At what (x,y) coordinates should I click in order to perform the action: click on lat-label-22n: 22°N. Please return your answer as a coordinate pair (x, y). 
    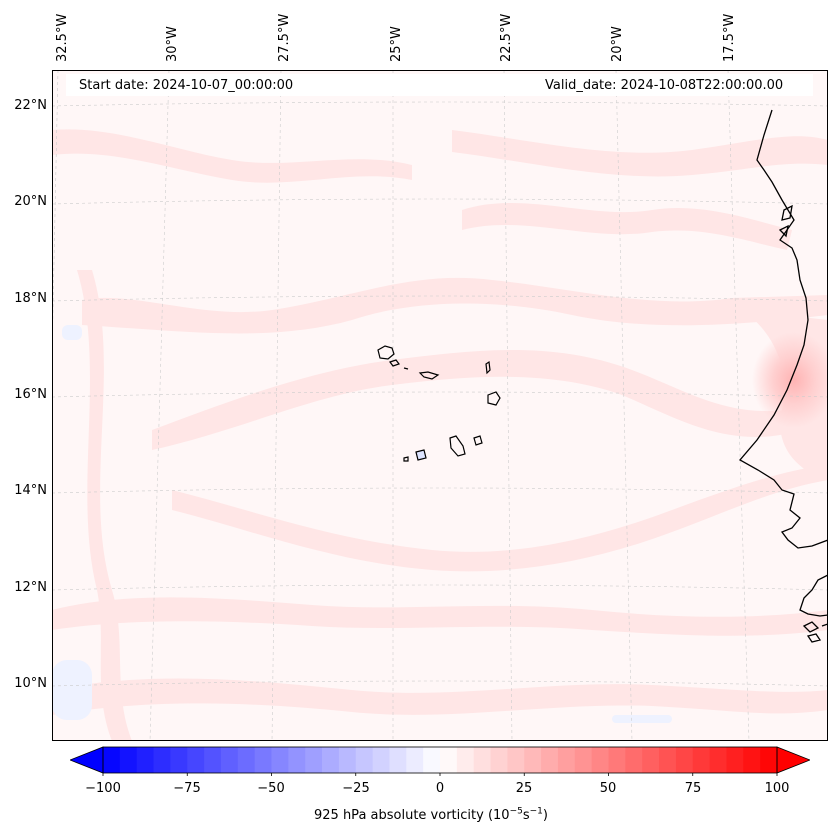
    Looking at the image, I should click on (30, 105).